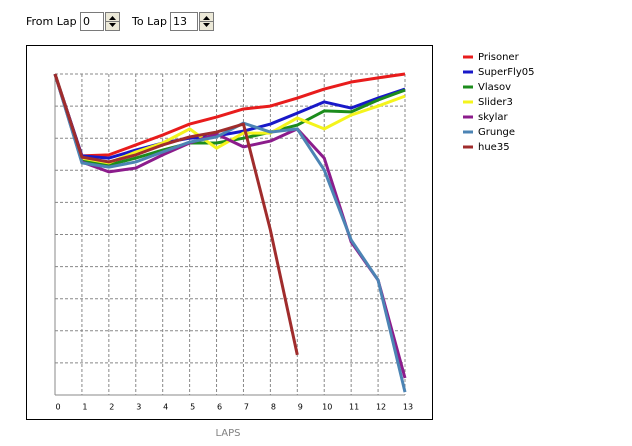  What do you see at coordinates (408, 407) in the screenshot?
I see `x-tick-label: 13` at bounding box center [408, 407].